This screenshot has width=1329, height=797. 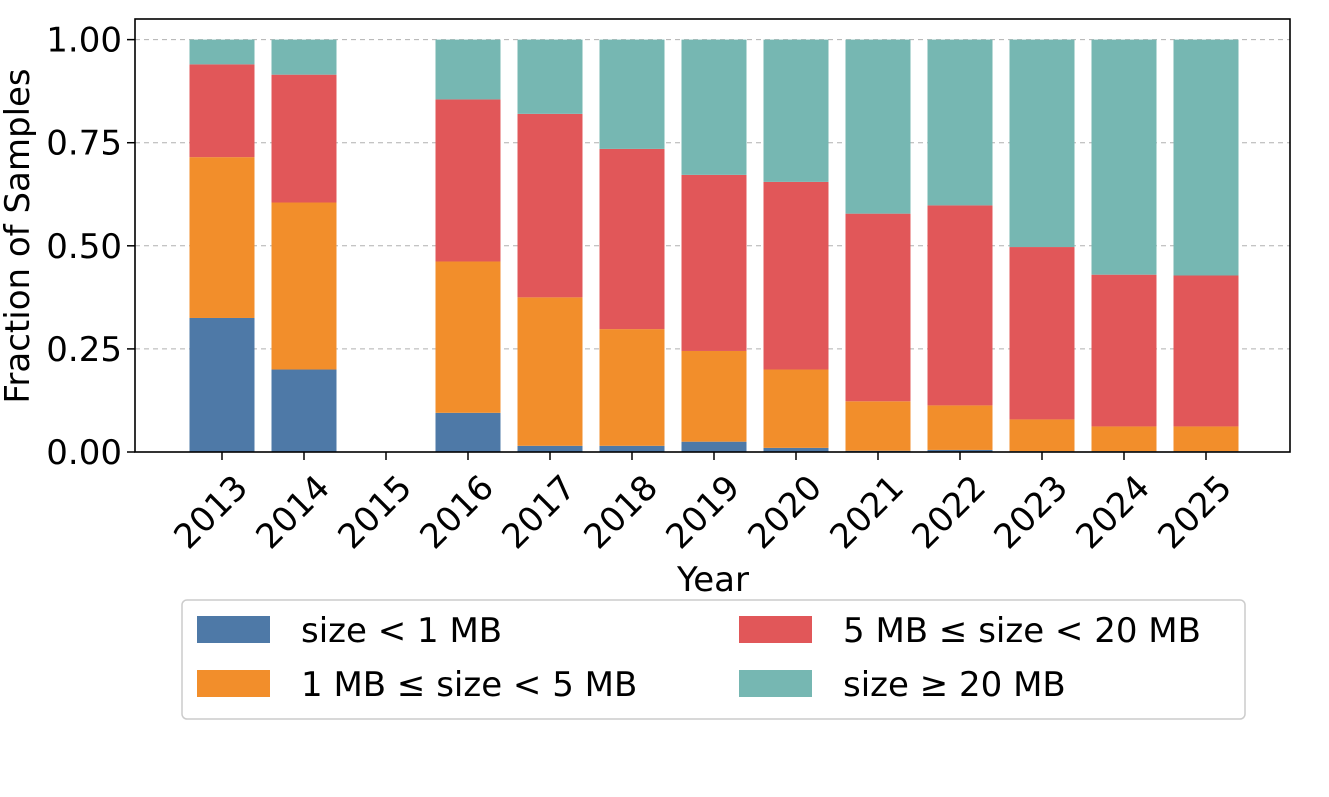 I want to click on y-tick-label: 0.50, so click(x=84, y=247).